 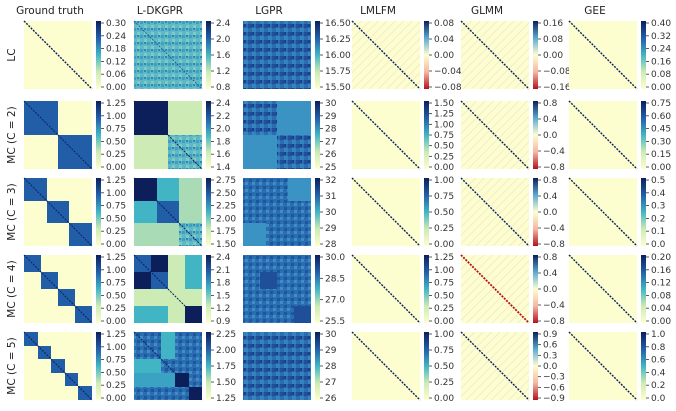 I want to click on colorbar-tick-label: 0.08, so click(x=661, y=75).